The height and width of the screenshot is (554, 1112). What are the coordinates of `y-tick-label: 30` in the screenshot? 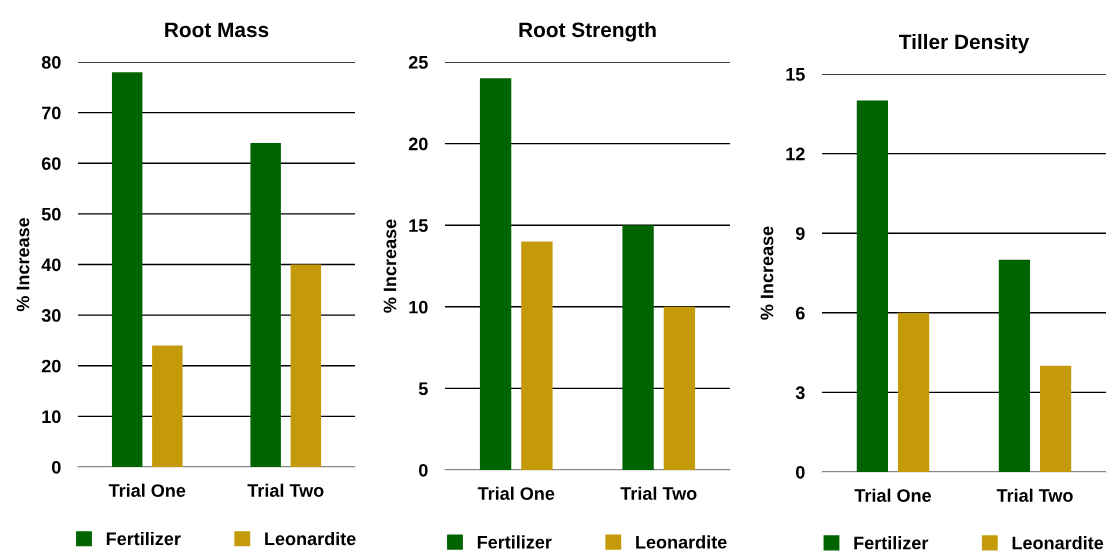 It's located at (51, 315).